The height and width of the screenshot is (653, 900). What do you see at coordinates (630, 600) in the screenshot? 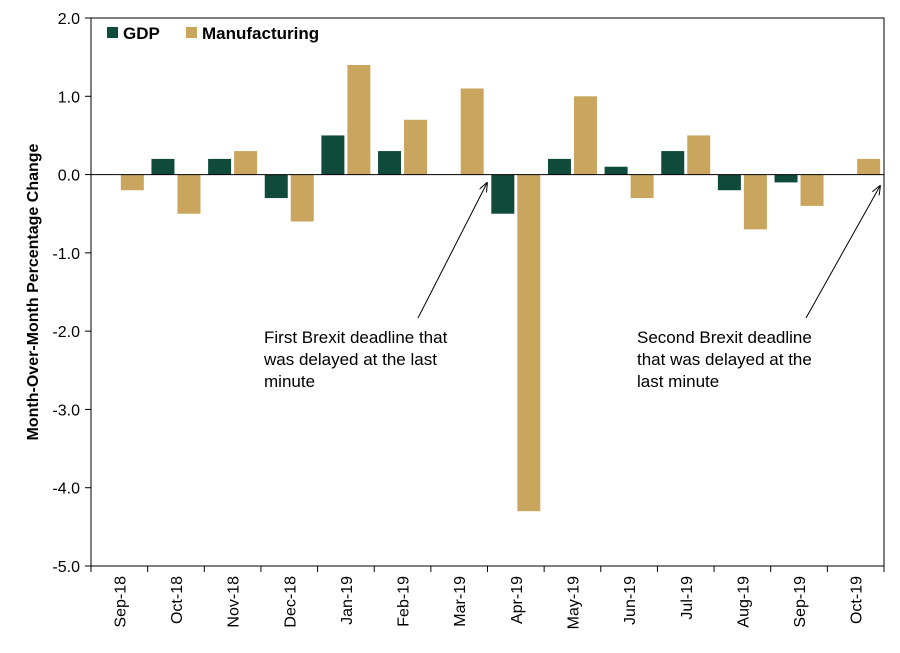
I see `x-tick-label: Jun-19` at bounding box center [630, 600].